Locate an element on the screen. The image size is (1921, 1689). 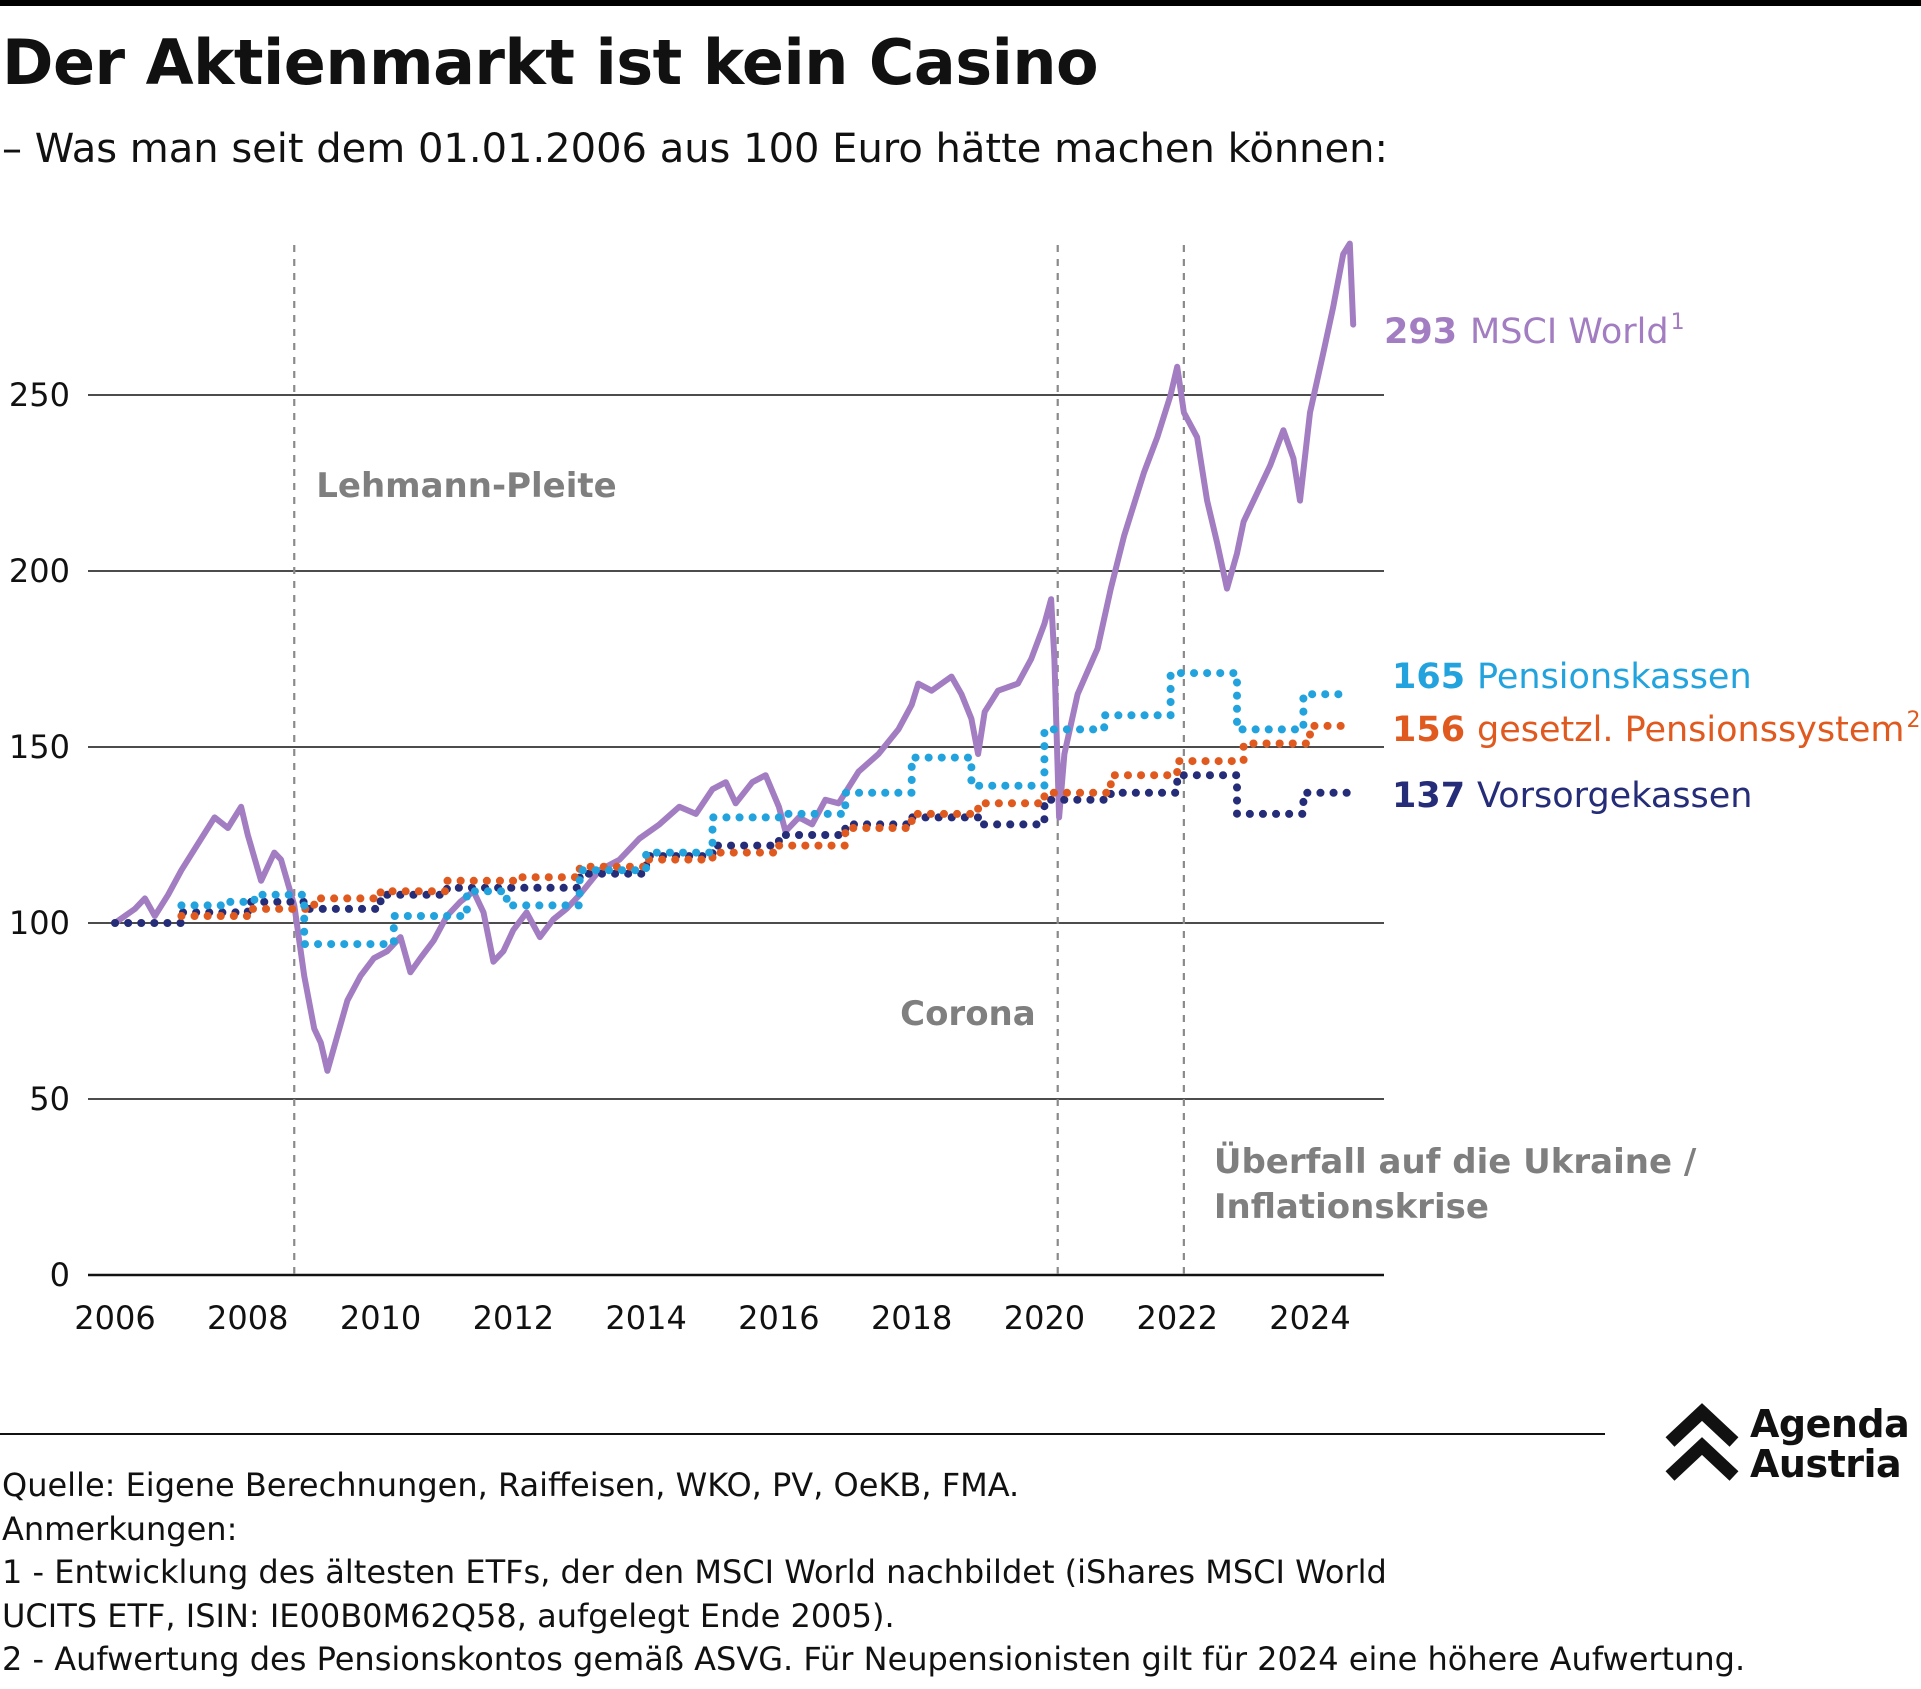
series-end-name: Vorsorgekassen is located at coordinates (1615, 796).